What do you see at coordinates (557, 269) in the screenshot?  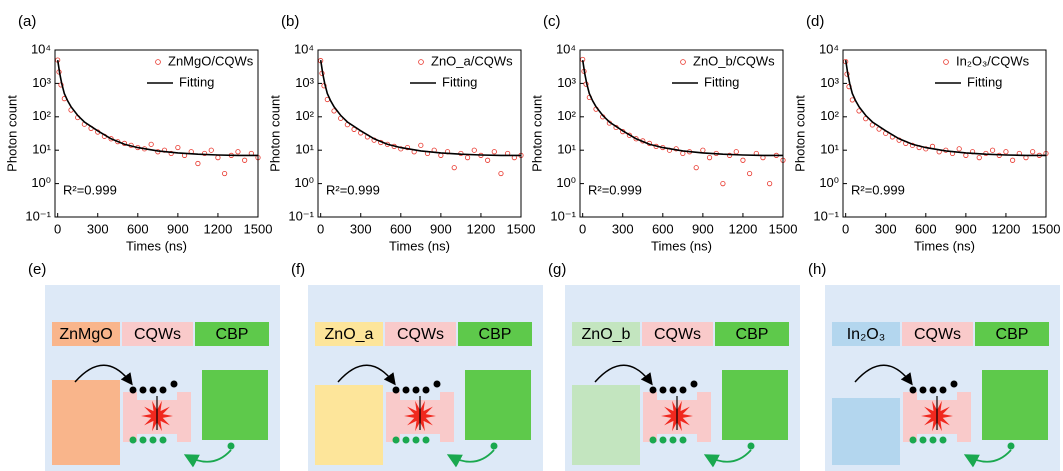 I see `panel-label: (g)` at bounding box center [557, 269].